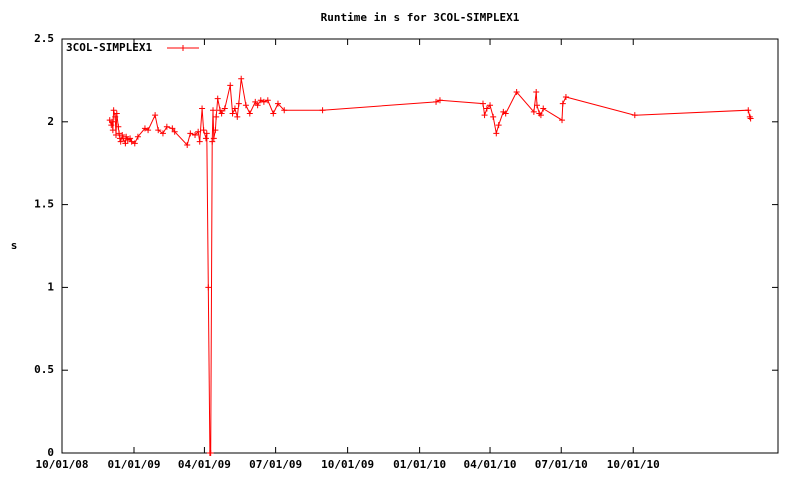 This screenshot has width=800, height=480. I want to click on x-tick-label: 10/01/09, so click(347, 464).